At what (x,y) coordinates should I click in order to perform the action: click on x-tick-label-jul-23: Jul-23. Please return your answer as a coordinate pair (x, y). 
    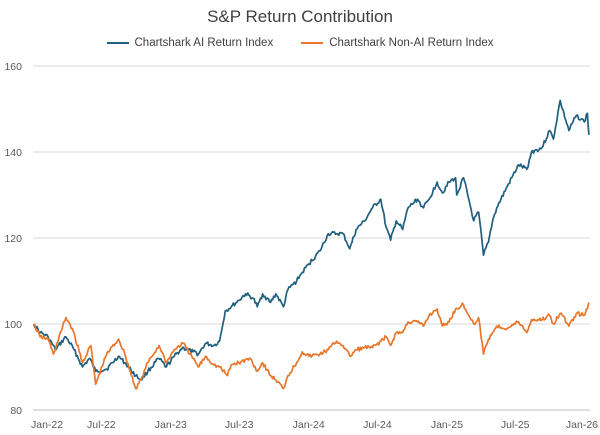
    Looking at the image, I should click on (239, 425).